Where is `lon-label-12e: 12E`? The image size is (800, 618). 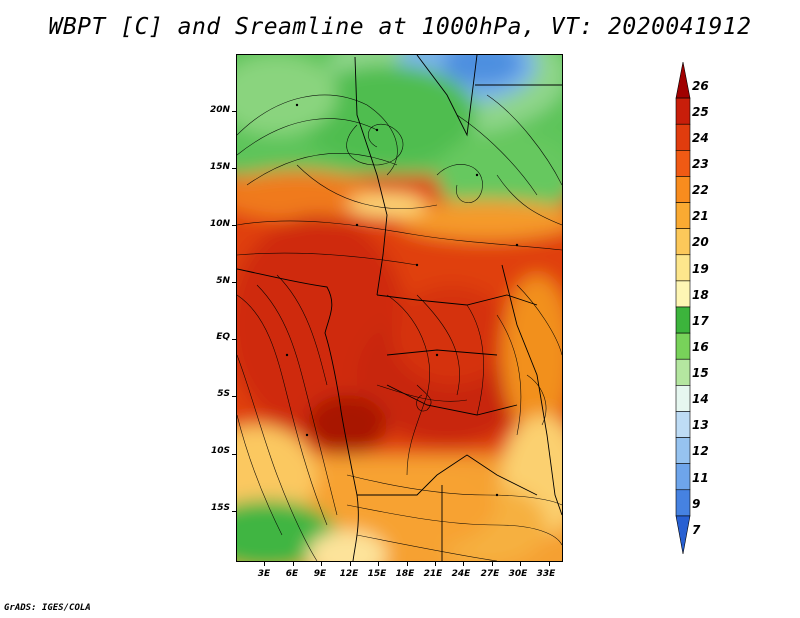
lon-label-12e: 12E is located at coordinates (349, 574).